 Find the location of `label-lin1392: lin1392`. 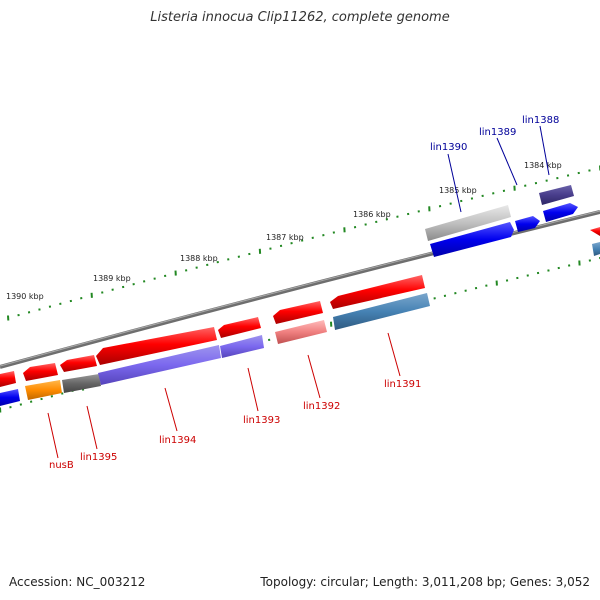

label-lin1392: lin1392 is located at coordinates (321, 406).